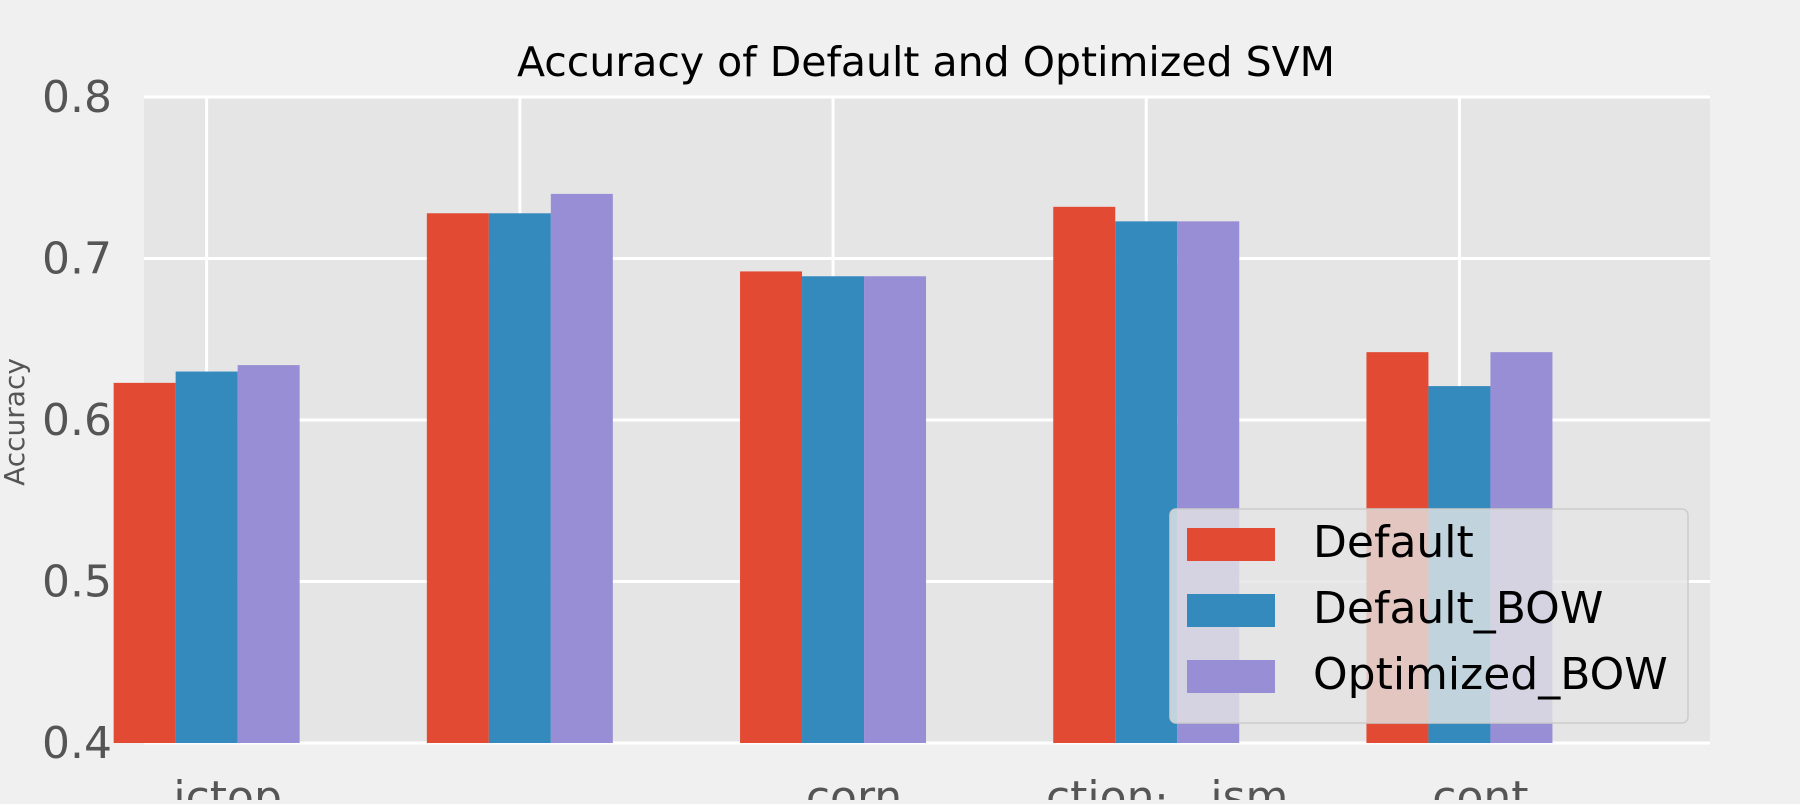 This screenshot has width=1800, height=804. I want to click on x-tick-label: ...ictop, so click(206, 786).